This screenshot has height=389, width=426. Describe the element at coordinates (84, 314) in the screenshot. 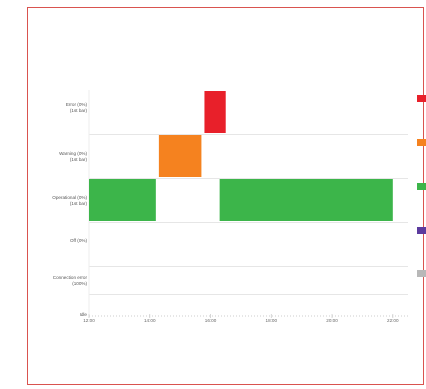

I see `row-label-idle: Idle` at that location.